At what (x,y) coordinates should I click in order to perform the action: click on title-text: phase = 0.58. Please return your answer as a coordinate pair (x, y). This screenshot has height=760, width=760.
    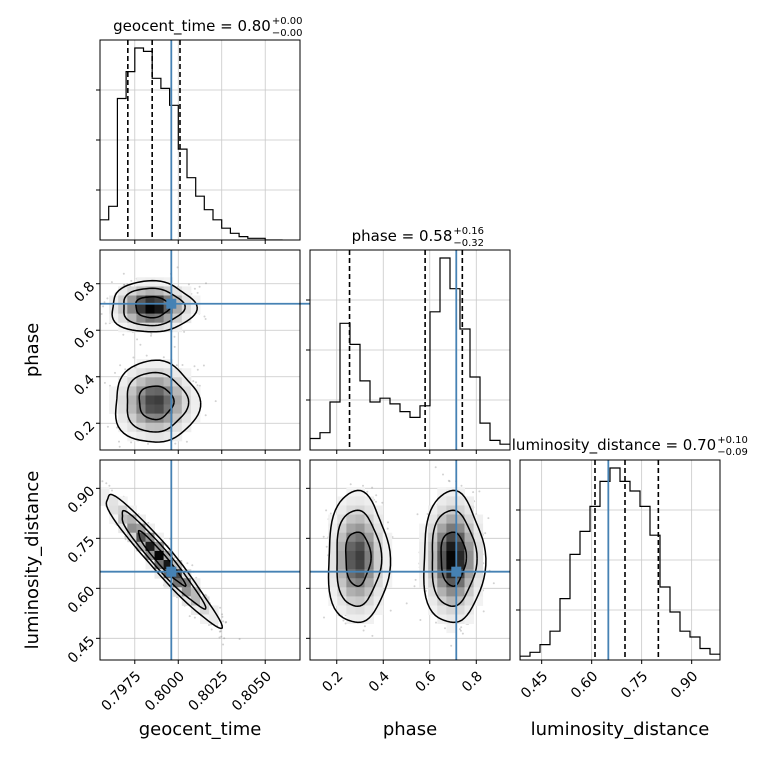
    Looking at the image, I should click on (402, 236).